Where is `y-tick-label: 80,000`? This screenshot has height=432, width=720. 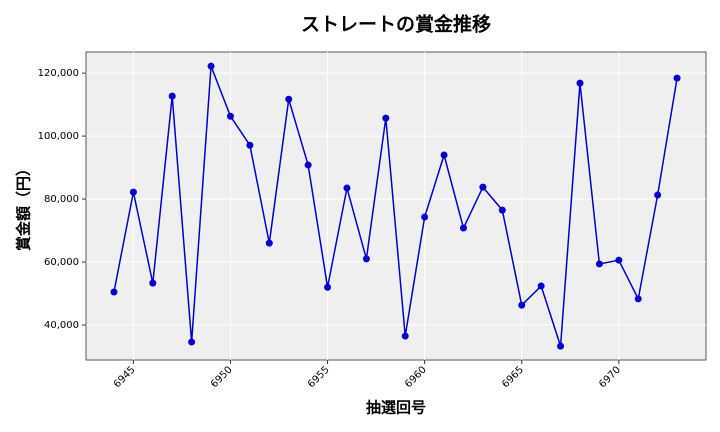
y-tick-label: 80,000 is located at coordinates (61, 199).